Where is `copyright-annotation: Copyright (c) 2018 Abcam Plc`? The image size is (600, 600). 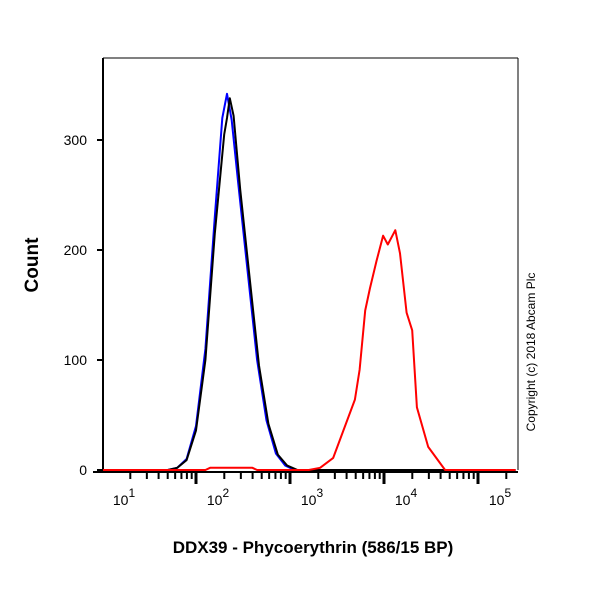
copyright-annotation: Copyright (c) 2018 Abcam Plc is located at coordinates (531, 352).